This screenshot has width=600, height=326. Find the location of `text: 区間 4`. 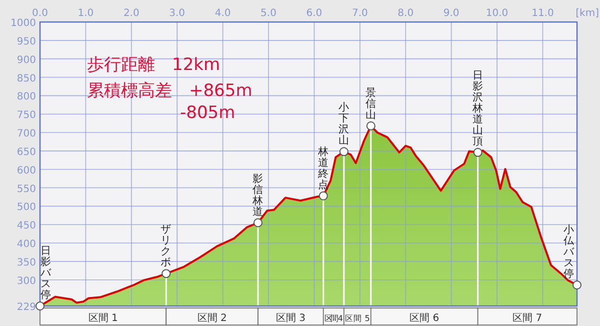

text: 区間 4 is located at coordinates (333, 318).